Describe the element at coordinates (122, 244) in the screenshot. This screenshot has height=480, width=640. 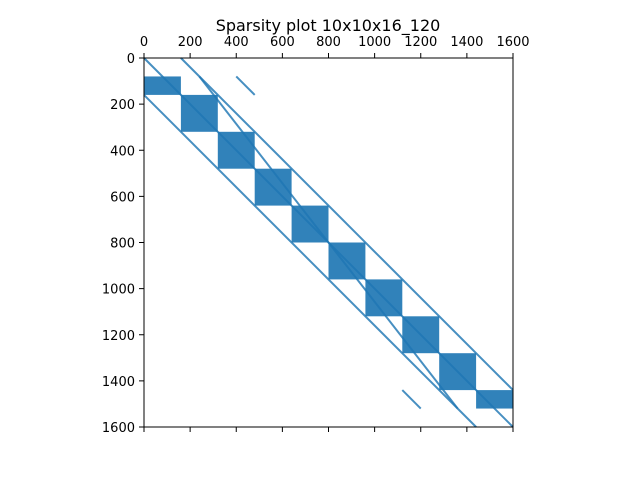
I see `y-tick-label-4: 800` at that location.